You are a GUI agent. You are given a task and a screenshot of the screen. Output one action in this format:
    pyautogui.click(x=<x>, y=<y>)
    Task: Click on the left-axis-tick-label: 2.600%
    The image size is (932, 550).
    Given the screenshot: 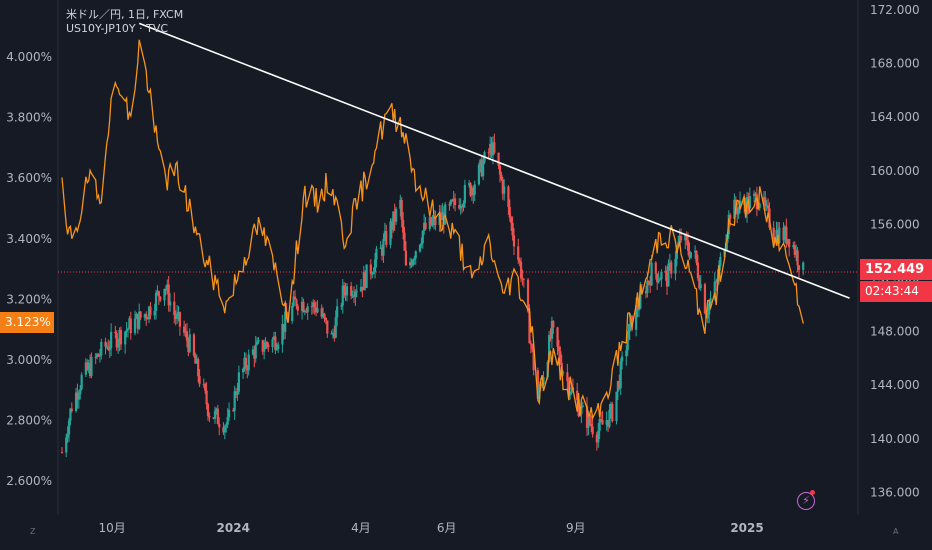 What is the action you would take?
    pyautogui.click(x=29, y=481)
    